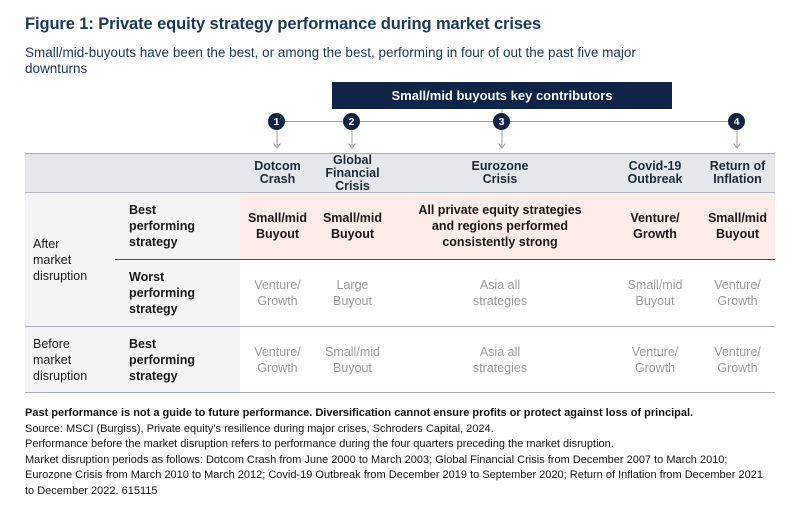 The image size is (800, 515). What do you see at coordinates (352, 173) in the screenshot?
I see `col-header-global-financial-crisis: Global Financial Crisis` at bounding box center [352, 173].